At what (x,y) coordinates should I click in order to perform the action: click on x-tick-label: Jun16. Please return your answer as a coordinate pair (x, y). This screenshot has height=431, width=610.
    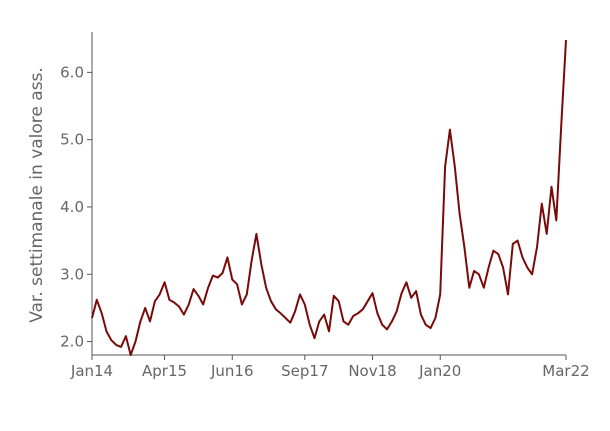
    Looking at the image, I should click on (232, 371).